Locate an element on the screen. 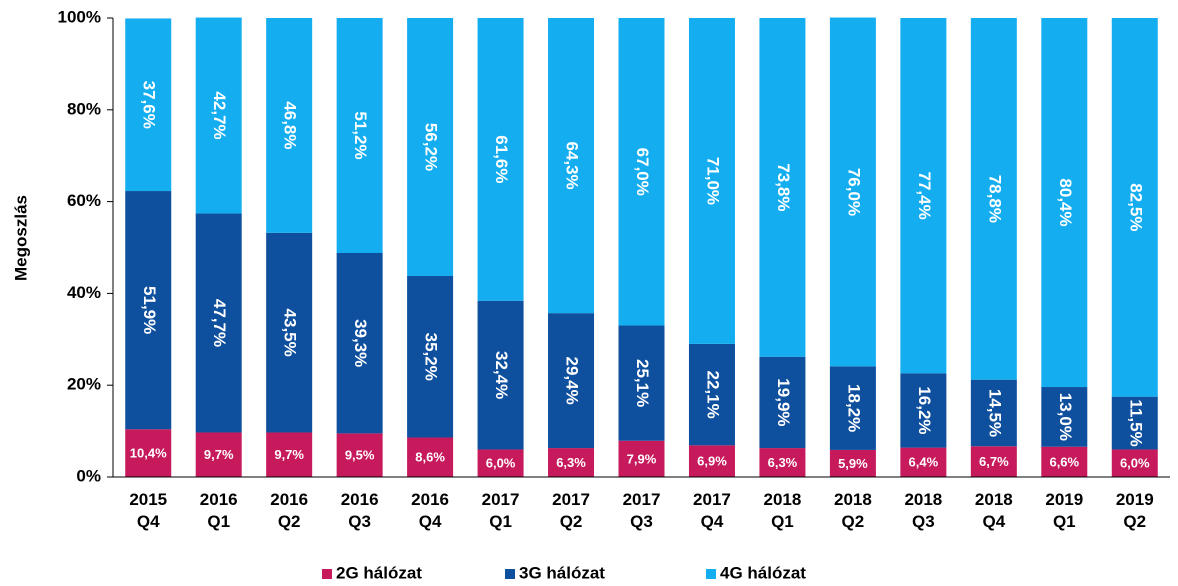 This screenshot has height=586, width=1178. legend-label: 4G hálózat is located at coordinates (763, 572).